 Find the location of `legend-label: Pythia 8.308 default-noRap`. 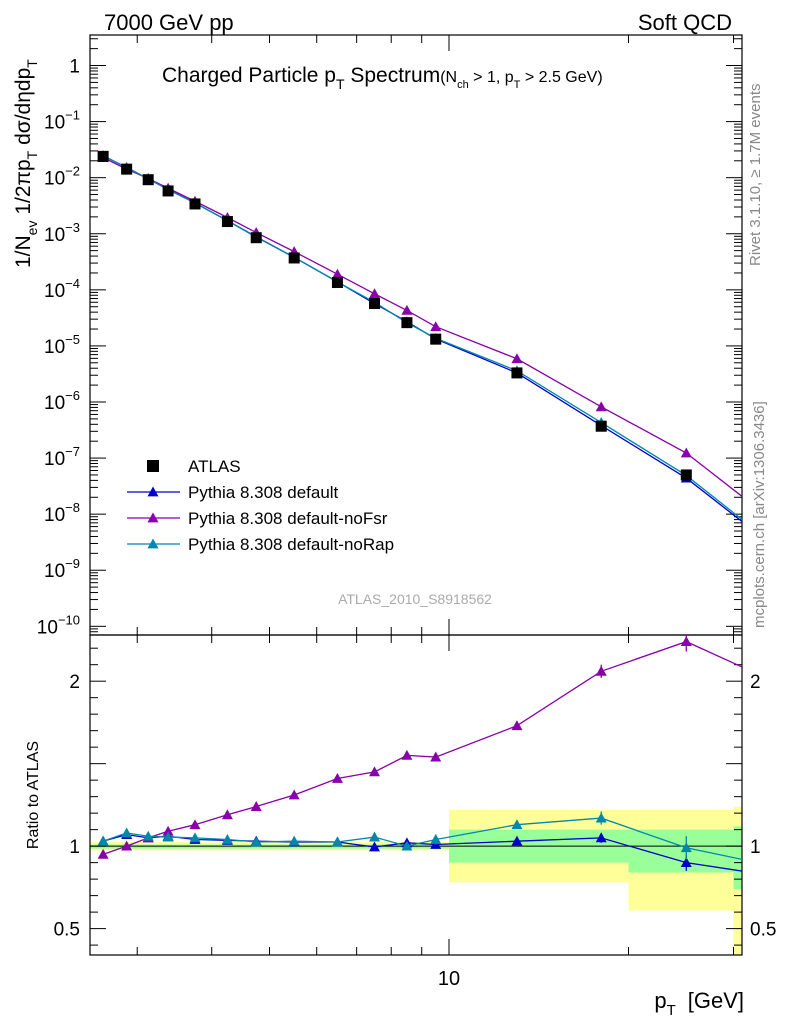

legend-label: Pythia 8.308 default-noRap is located at coordinates (291, 544).